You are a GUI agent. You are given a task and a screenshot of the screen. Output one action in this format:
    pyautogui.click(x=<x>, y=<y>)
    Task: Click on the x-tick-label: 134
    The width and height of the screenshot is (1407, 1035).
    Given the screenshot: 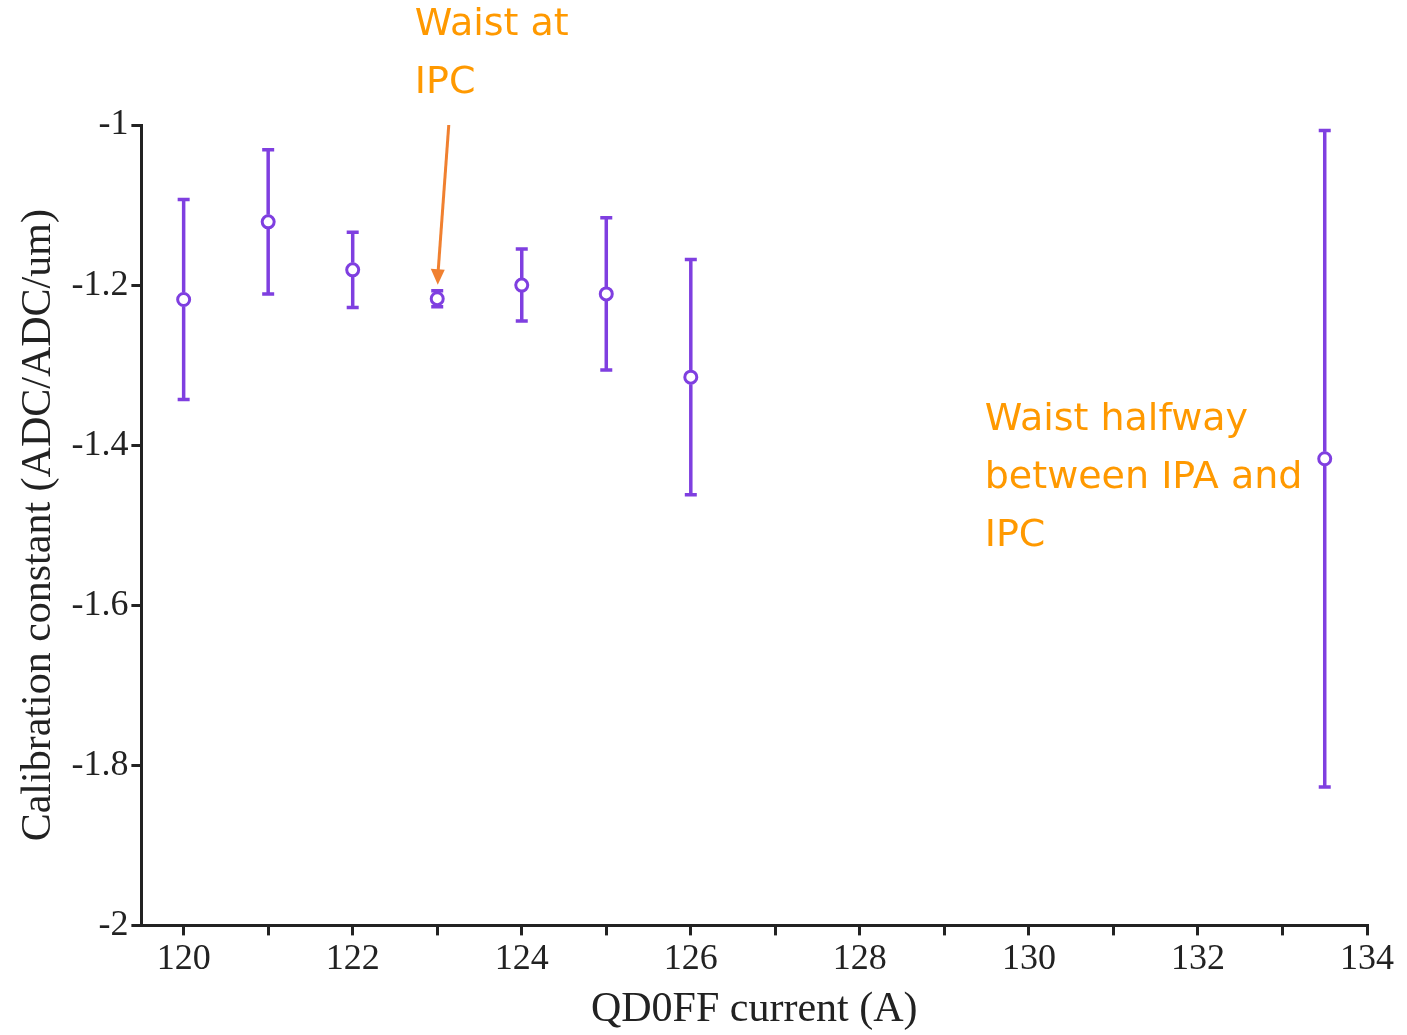 What is the action you would take?
    pyautogui.click(x=1367, y=957)
    